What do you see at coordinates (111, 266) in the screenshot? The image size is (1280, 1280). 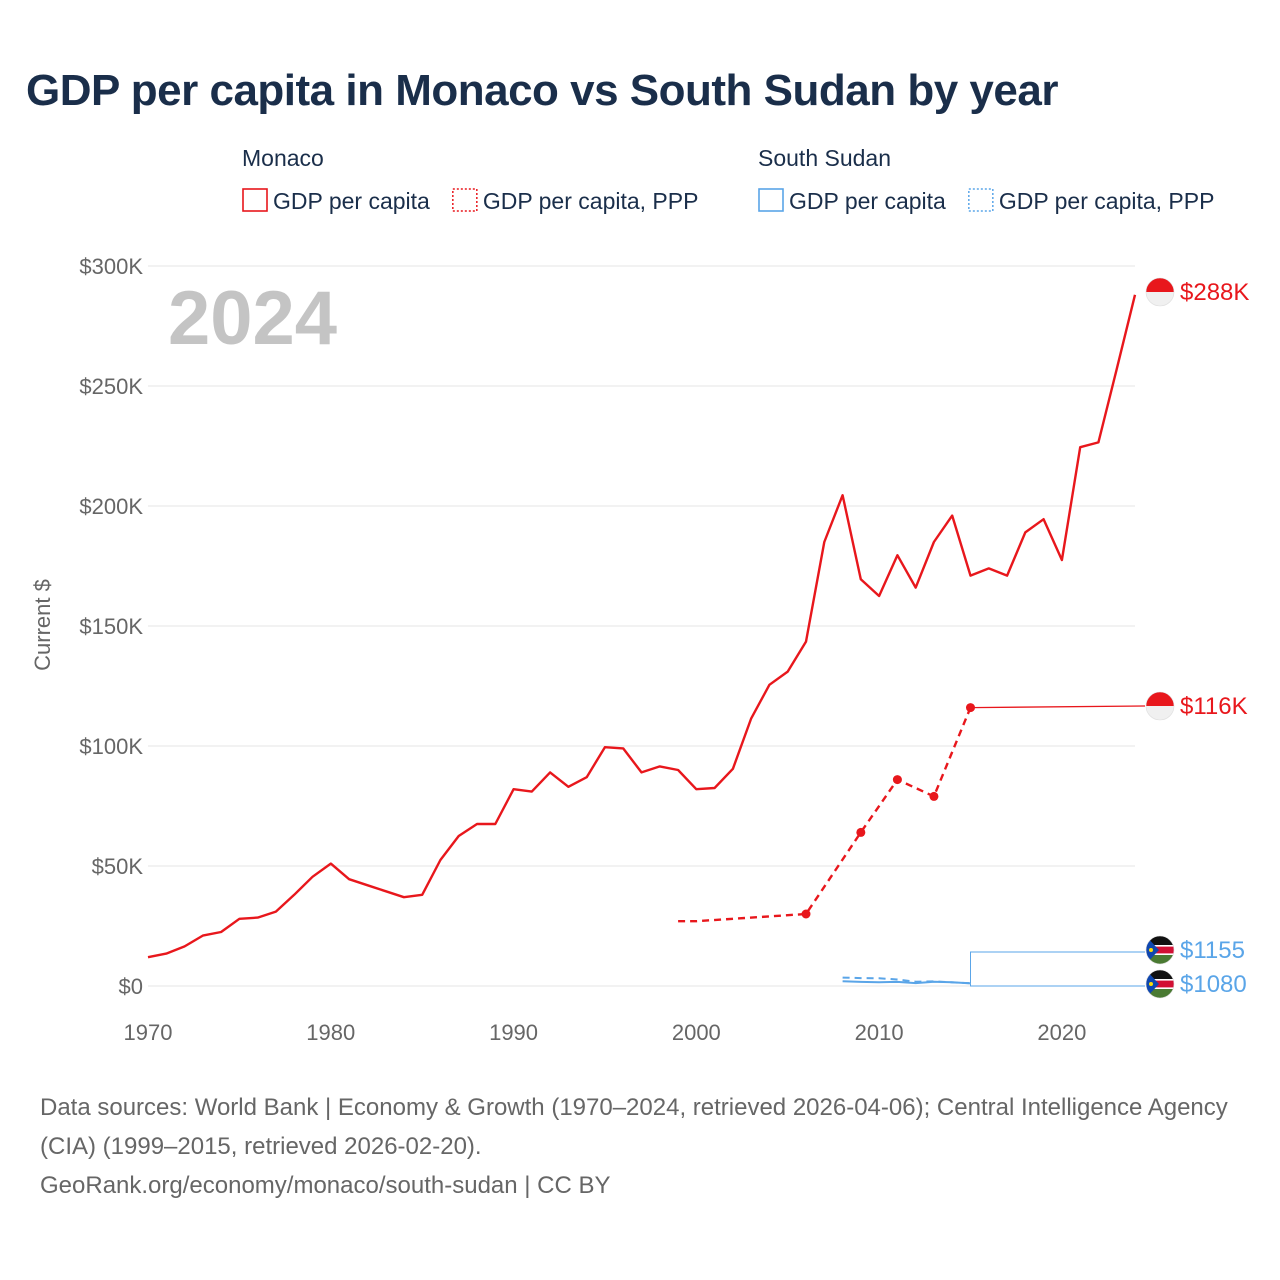 I see `y-tick-label: $300K` at bounding box center [111, 266].